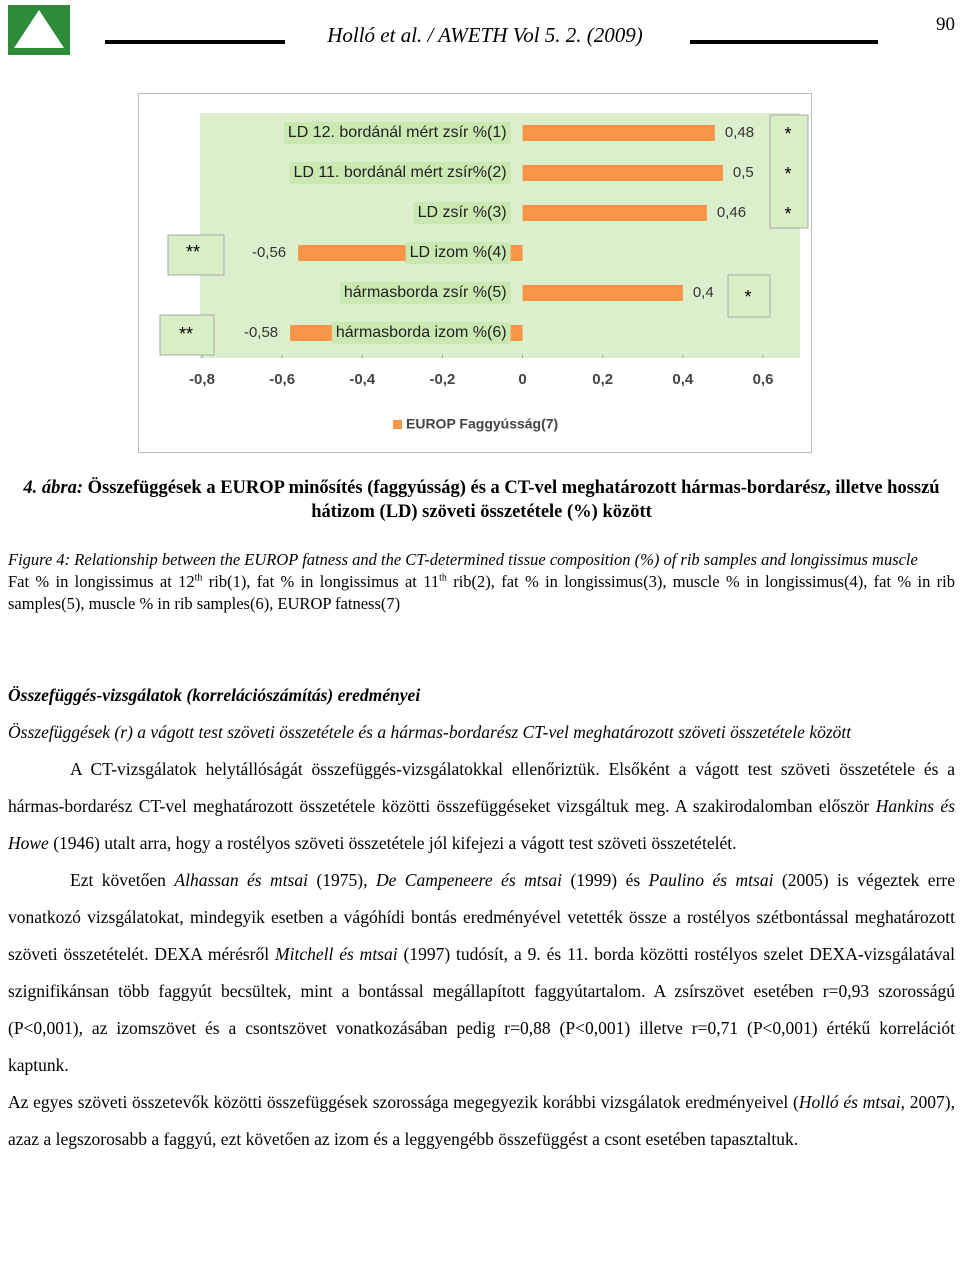  What do you see at coordinates (605, 880) in the screenshot?
I see `text: (1999) és` at bounding box center [605, 880].